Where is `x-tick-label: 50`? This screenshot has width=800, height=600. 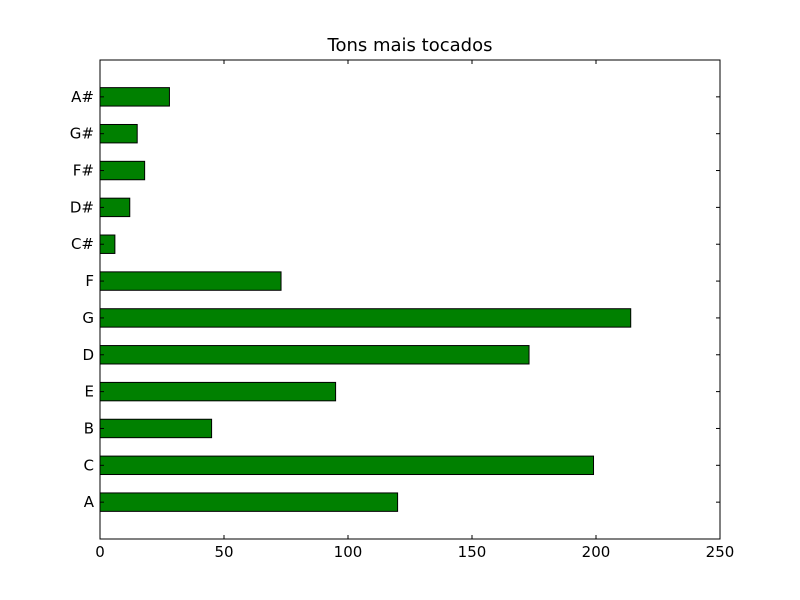
x-tick-label: 50 is located at coordinates (223, 552).